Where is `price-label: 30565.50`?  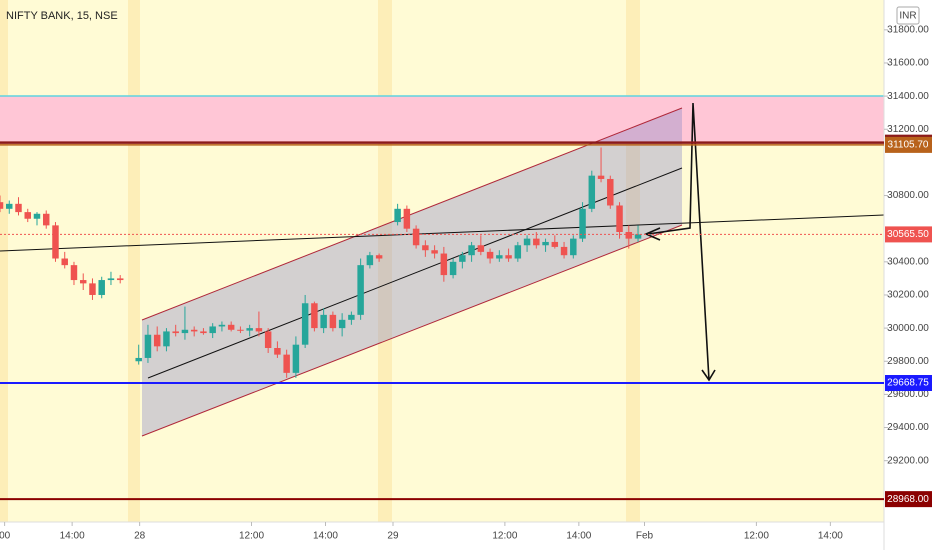
price-label: 30565.50 is located at coordinates (908, 234).